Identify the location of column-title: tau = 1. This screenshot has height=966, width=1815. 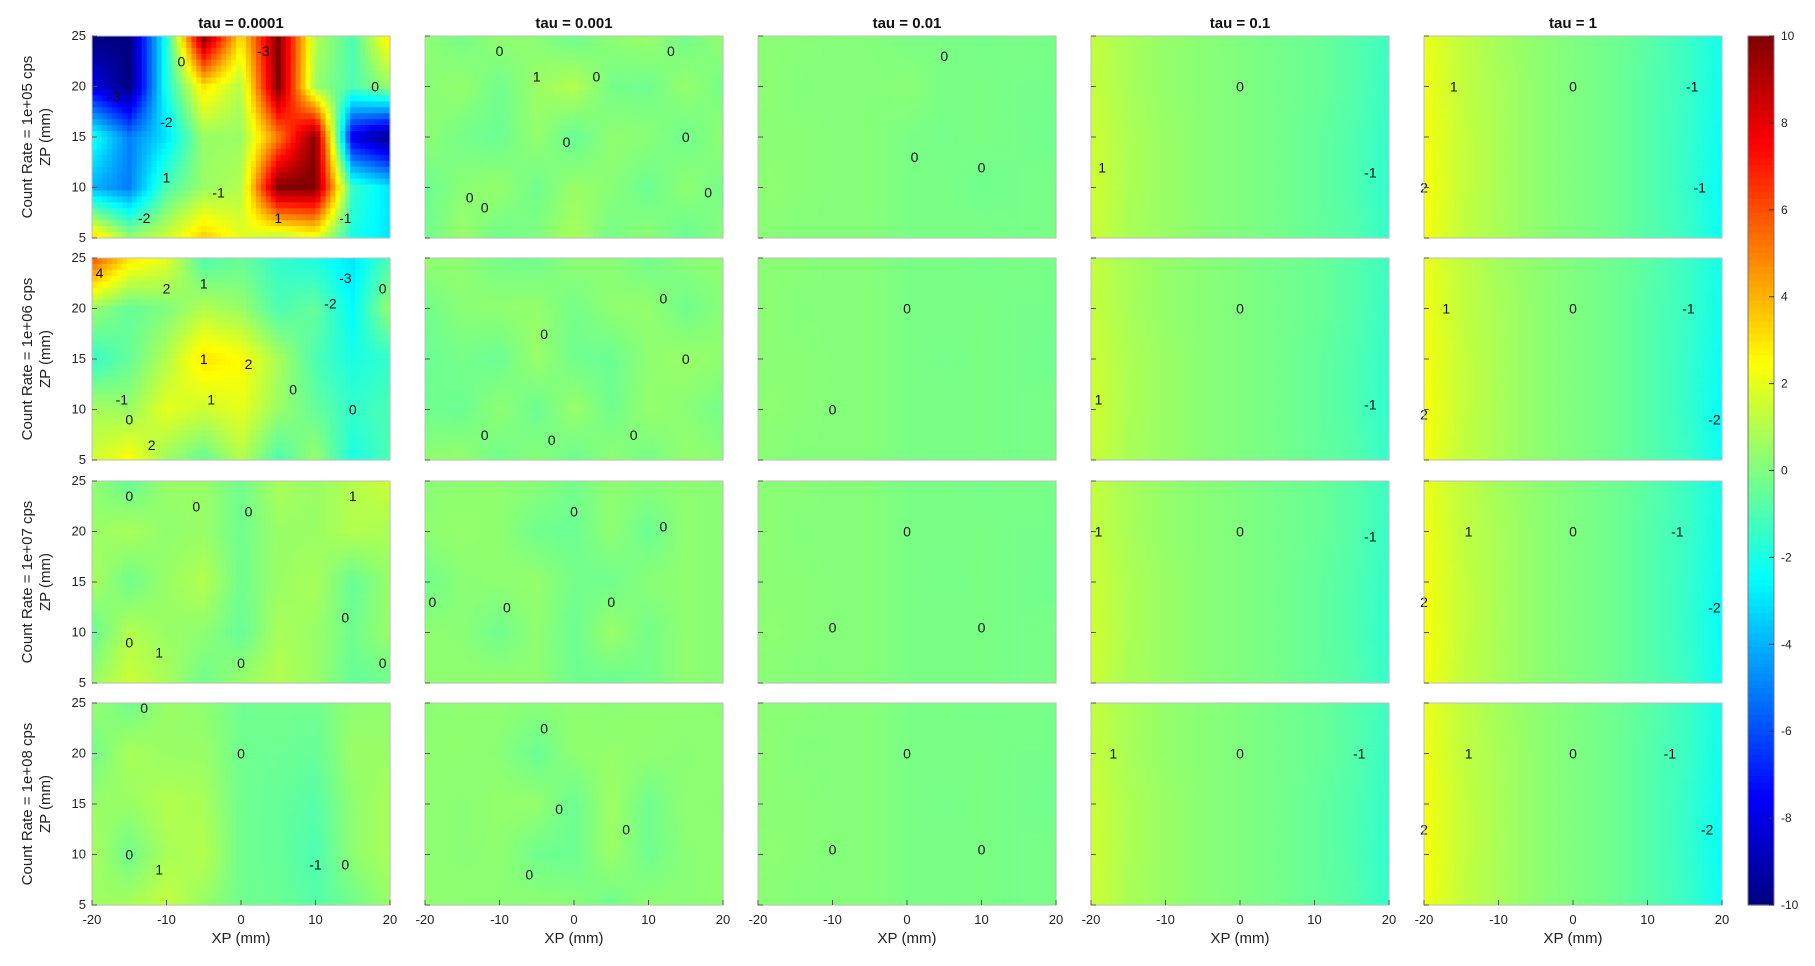
(1573, 23).